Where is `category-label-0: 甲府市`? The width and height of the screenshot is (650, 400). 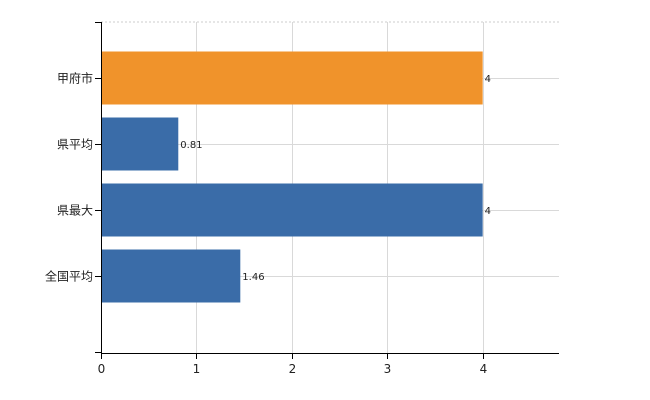 category-label-0: 甲府市 is located at coordinates (75, 78).